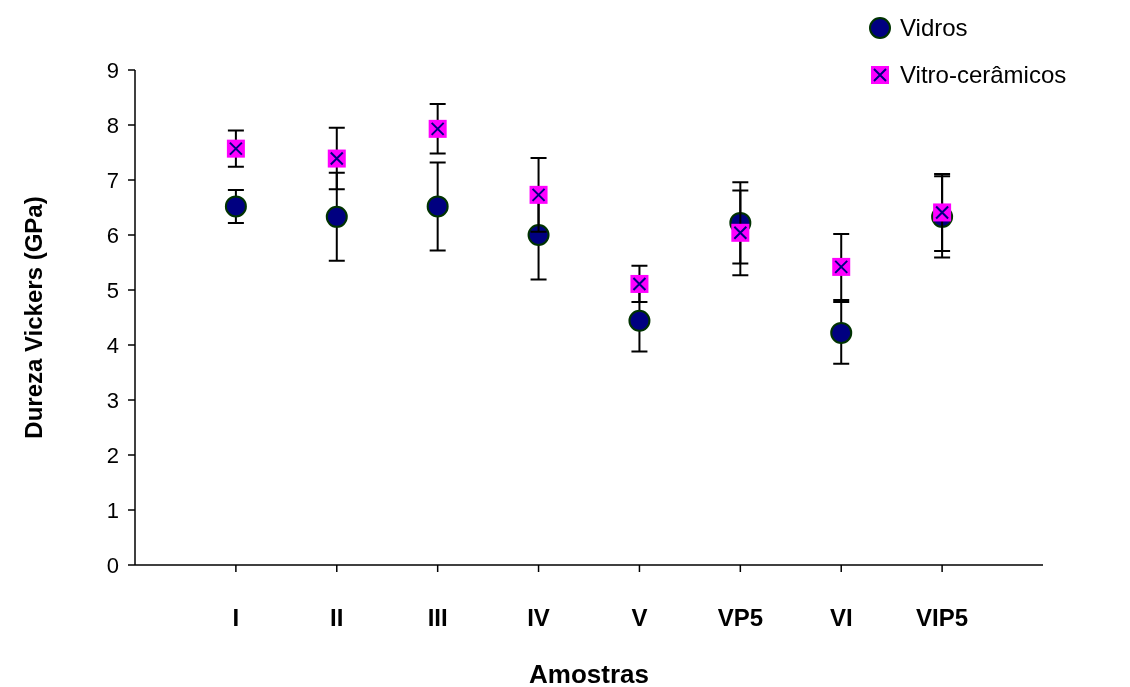  What do you see at coordinates (112, 565) in the screenshot?
I see `y-tick-label: 0` at bounding box center [112, 565].